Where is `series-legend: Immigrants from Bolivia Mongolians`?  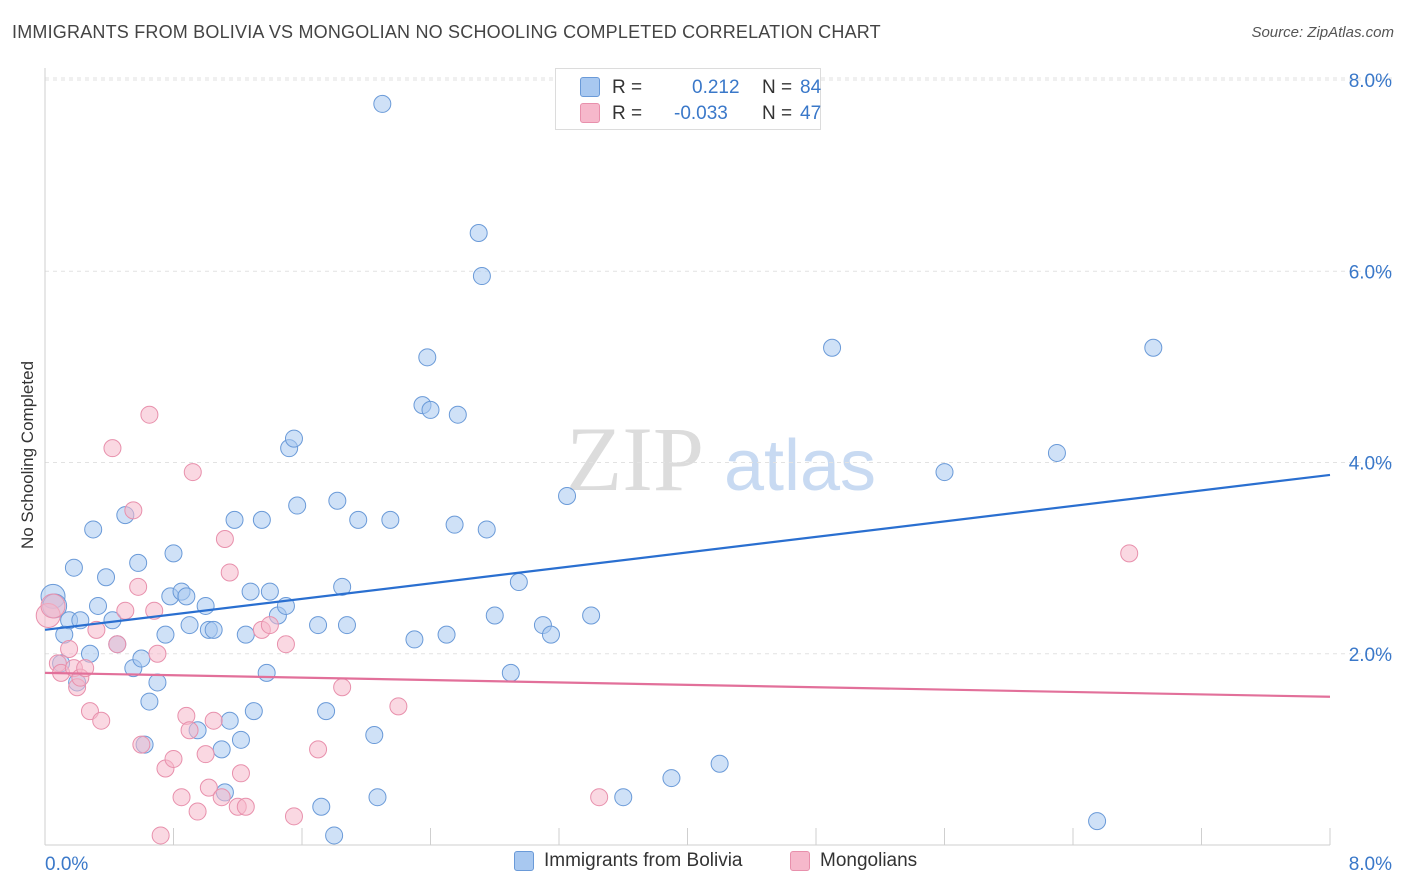
series-legend: Immigrants from Bolivia Mongolians is located at coordinates (703, 865).